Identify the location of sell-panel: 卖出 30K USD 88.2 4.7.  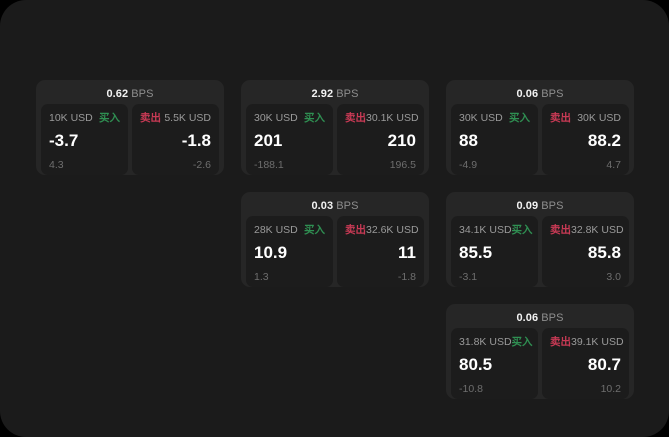
(585, 139).